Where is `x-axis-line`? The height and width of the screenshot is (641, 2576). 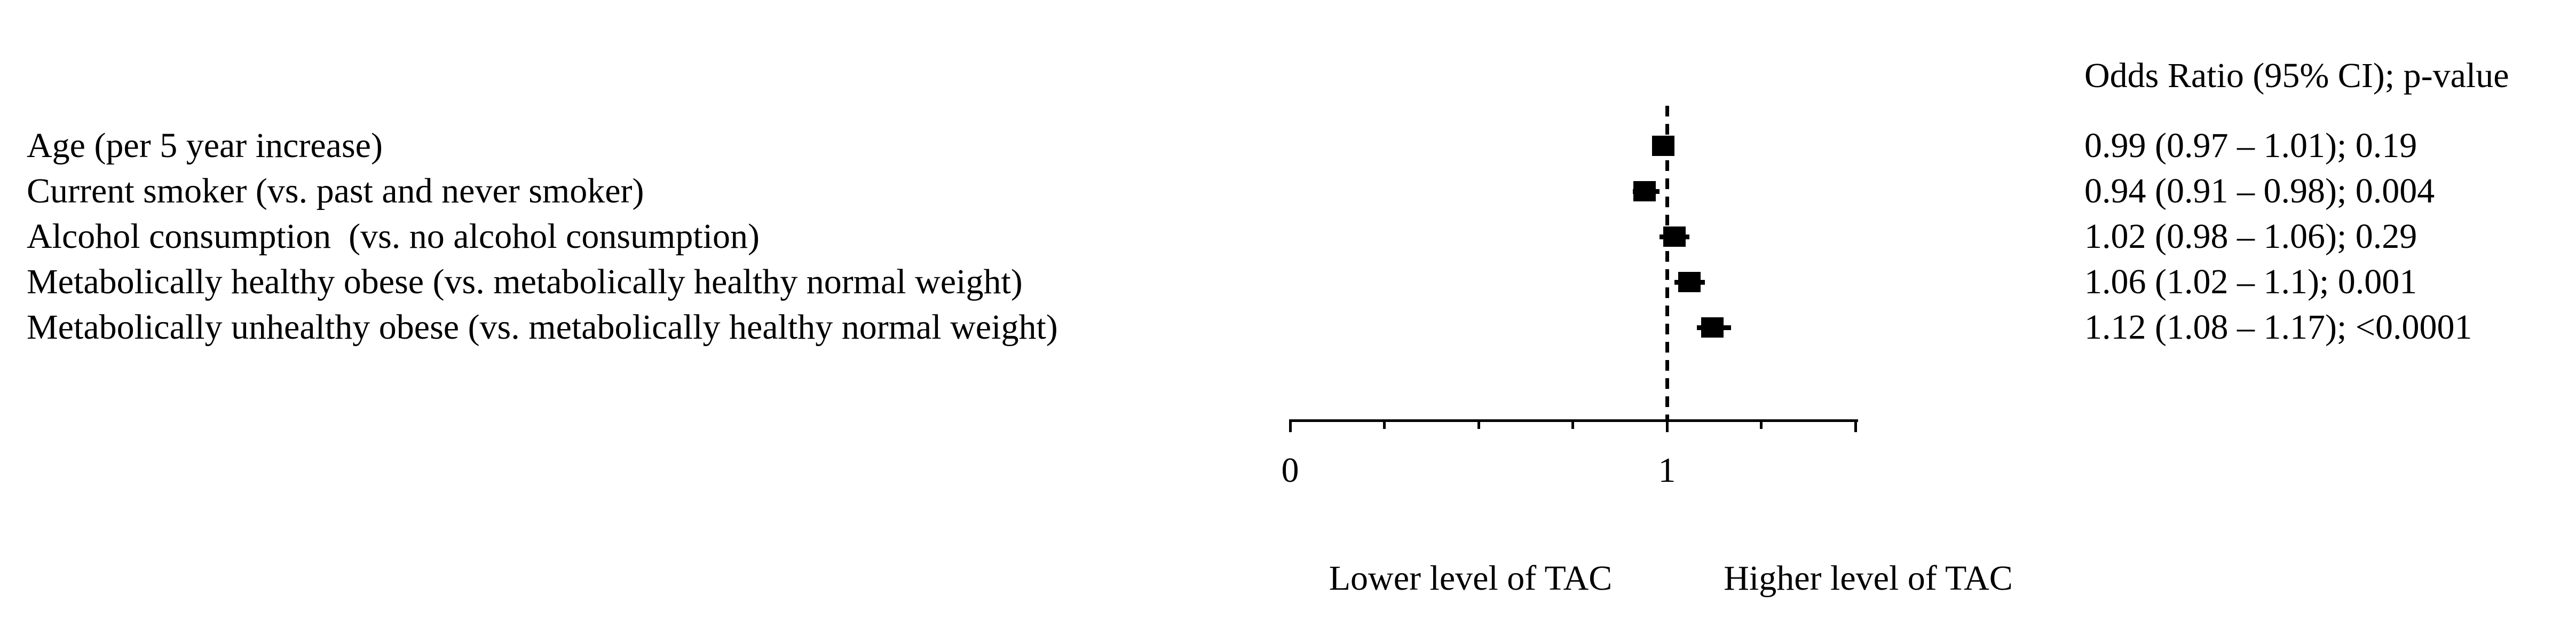 x-axis-line is located at coordinates (1574, 420).